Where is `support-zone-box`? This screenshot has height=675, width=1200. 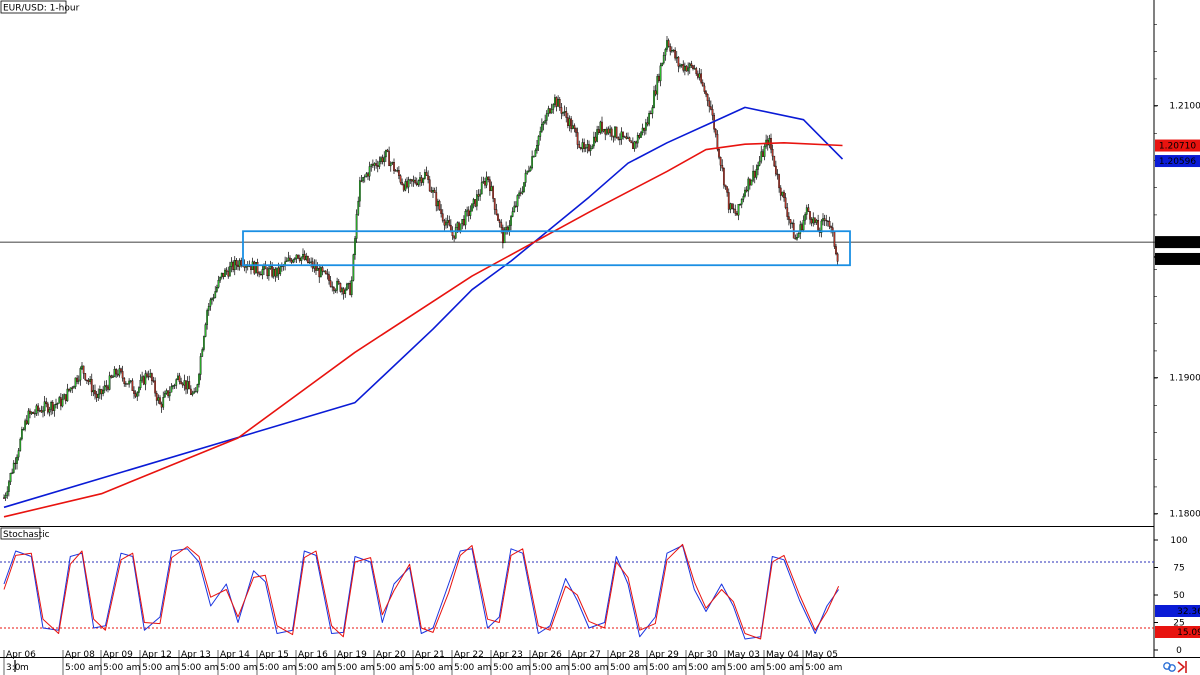
support-zone-box is located at coordinates (546, 248).